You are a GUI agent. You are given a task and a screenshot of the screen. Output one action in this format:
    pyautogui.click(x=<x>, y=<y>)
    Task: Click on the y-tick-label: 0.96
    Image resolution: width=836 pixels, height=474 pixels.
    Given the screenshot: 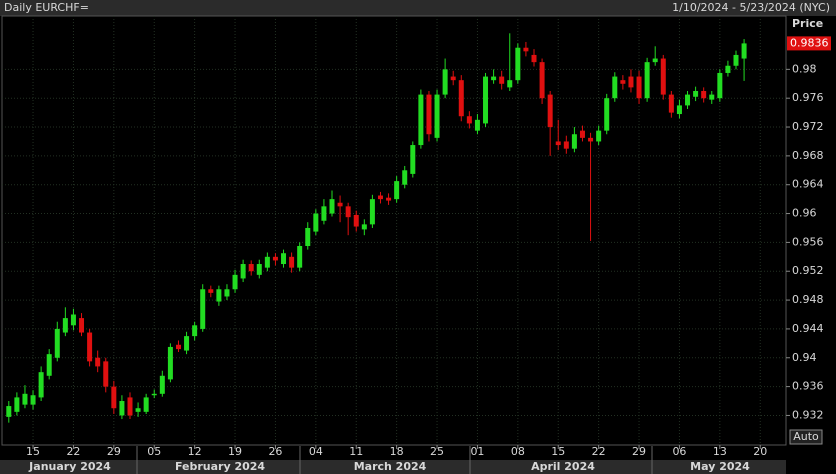 What is the action you would take?
    pyautogui.click(x=804, y=213)
    